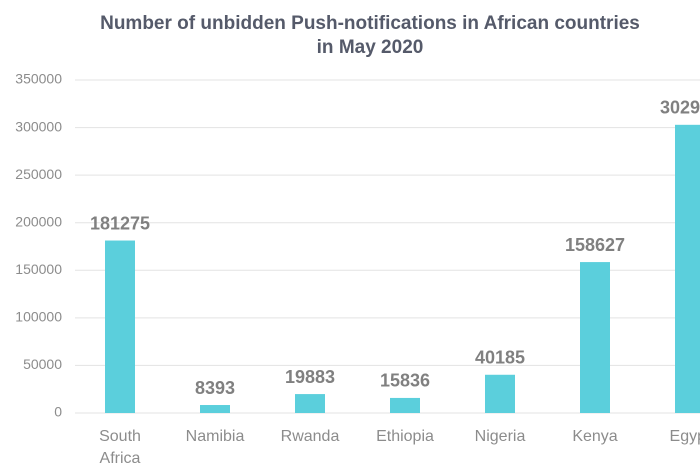 The width and height of the screenshot is (700, 467). Describe the element at coordinates (500, 358) in the screenshot. I see `data-label: 40185` at that location.